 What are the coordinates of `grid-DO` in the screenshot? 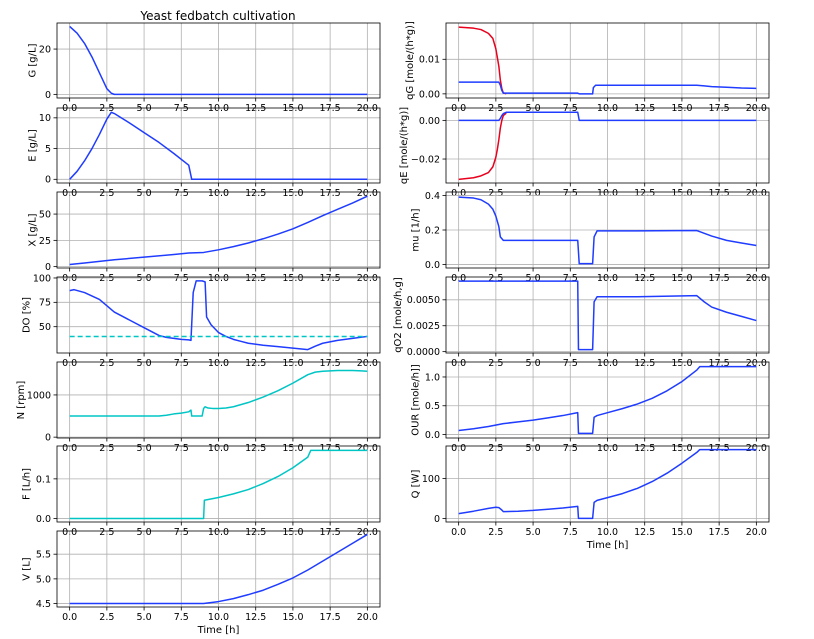 It's located at (218, 315).